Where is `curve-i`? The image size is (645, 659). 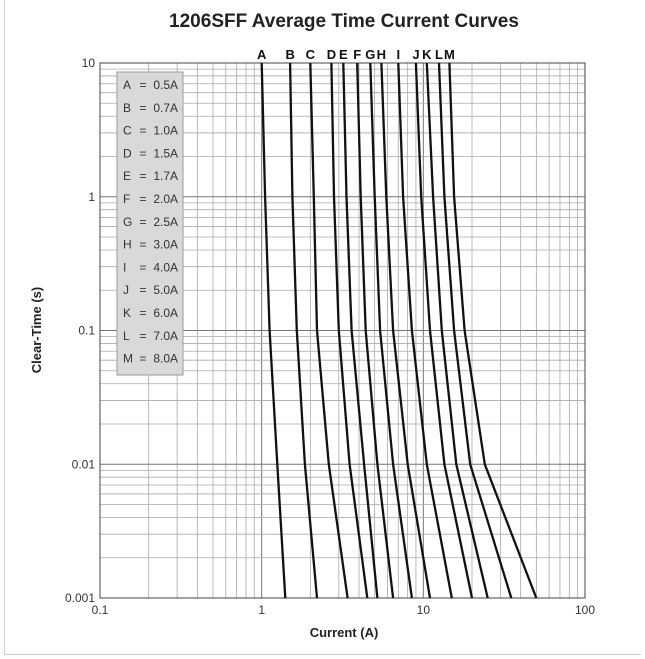
curve-i is located at coordinates (425, 330).